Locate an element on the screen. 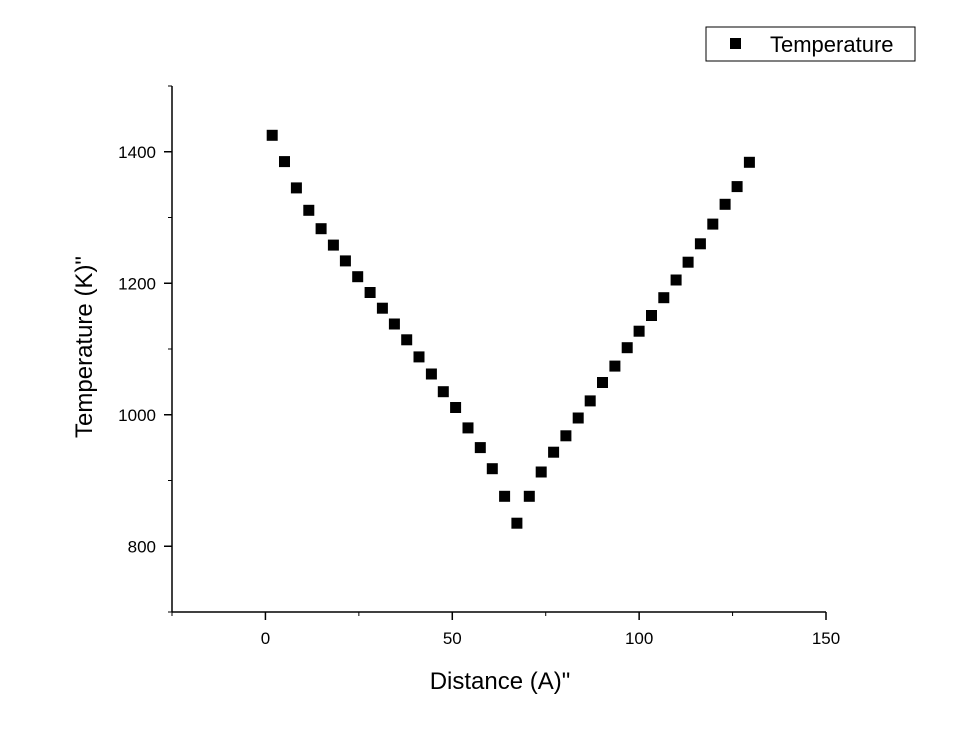 The height and width of the screenshot is (734, 960). legend-marker is located at coordinates (735, 43).